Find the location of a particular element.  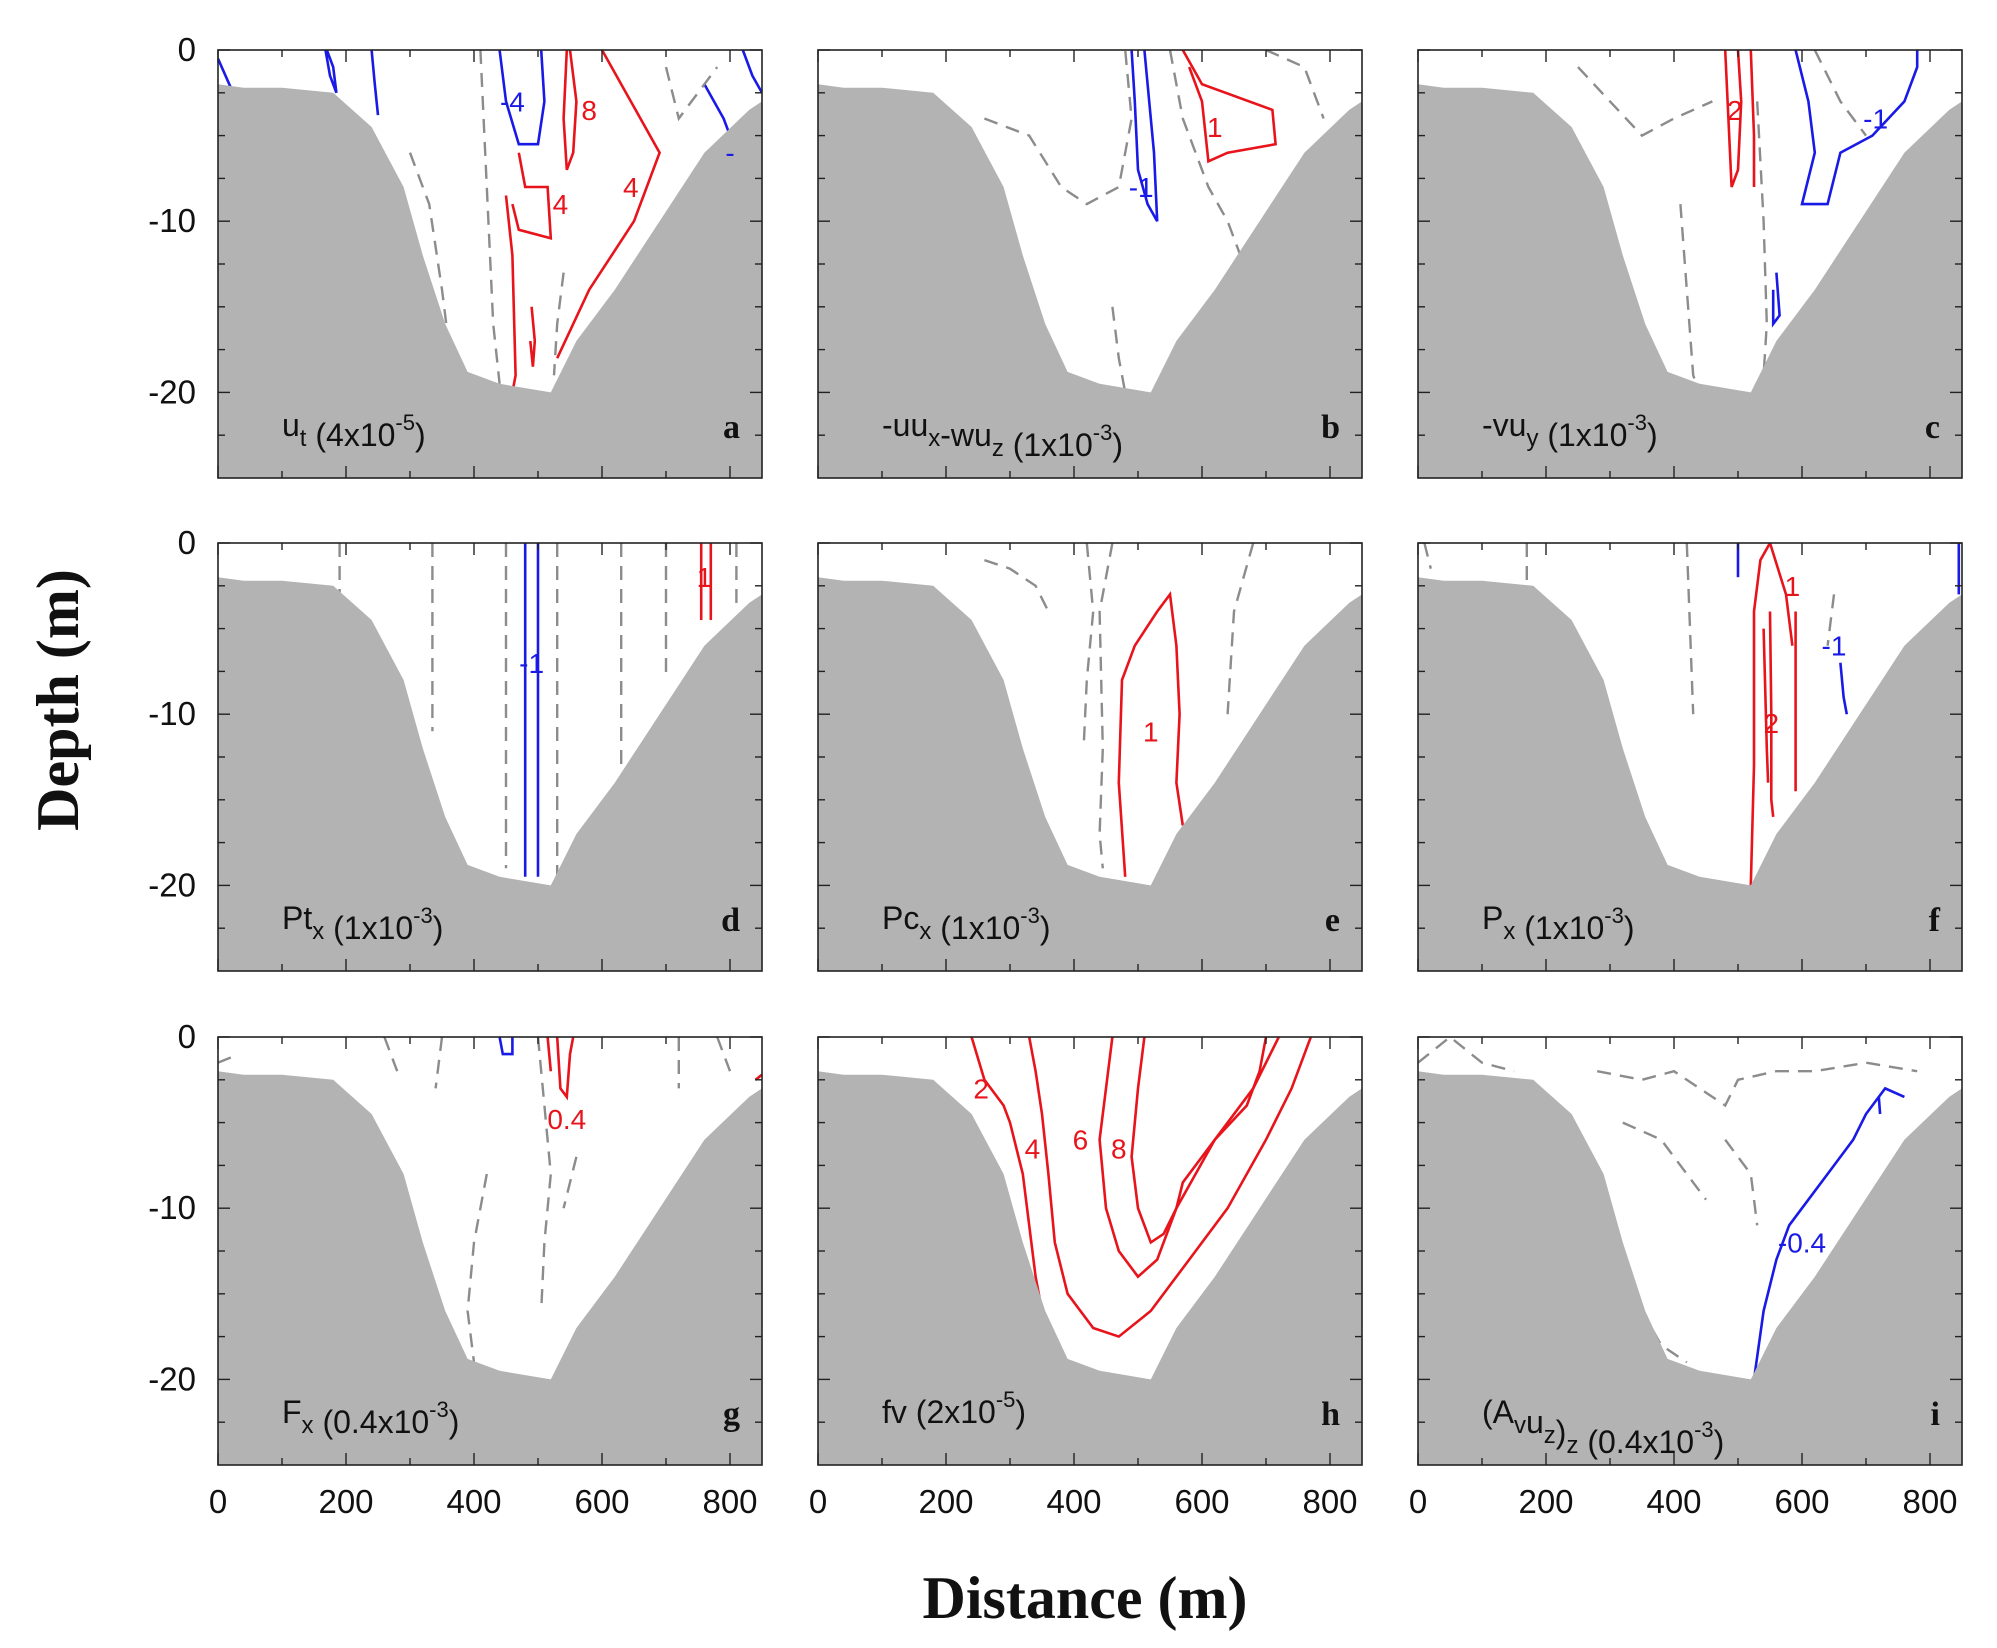

panel-letter: i is located at coordinates (1935, 1414).